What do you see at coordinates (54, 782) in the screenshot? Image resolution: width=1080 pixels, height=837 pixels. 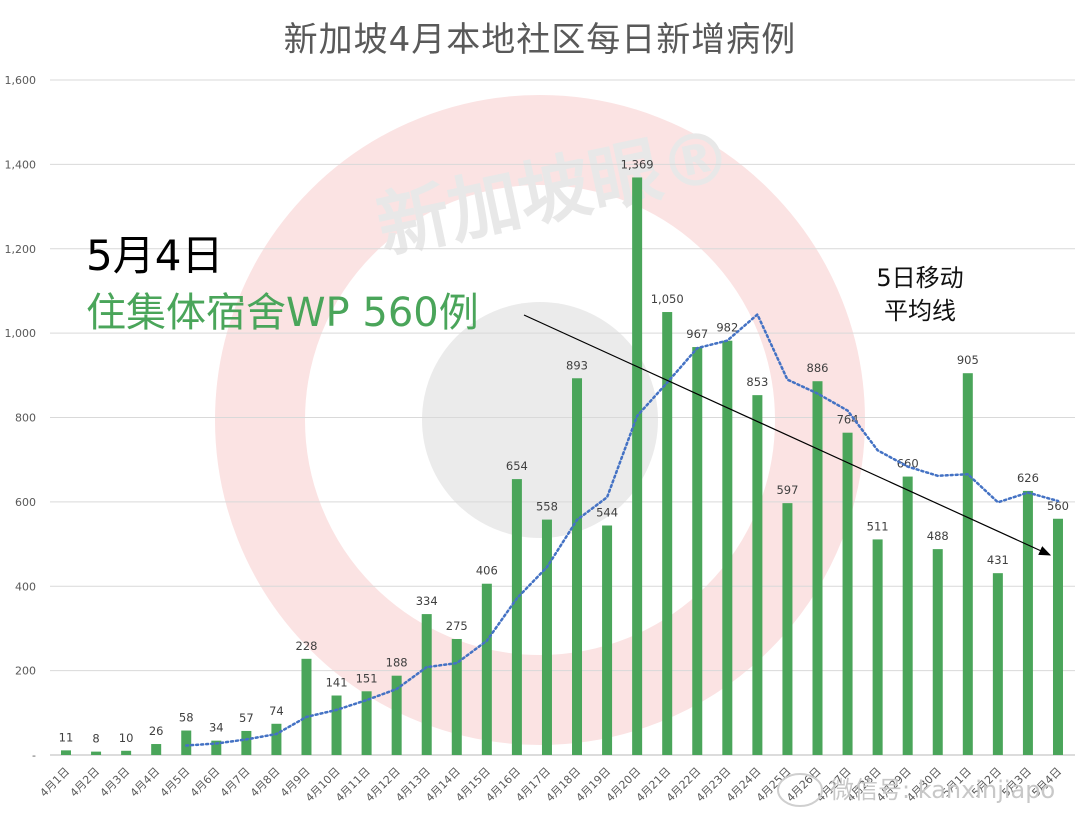 I see `x-tick-label: 4月1日` at bounding box center [54, 782].